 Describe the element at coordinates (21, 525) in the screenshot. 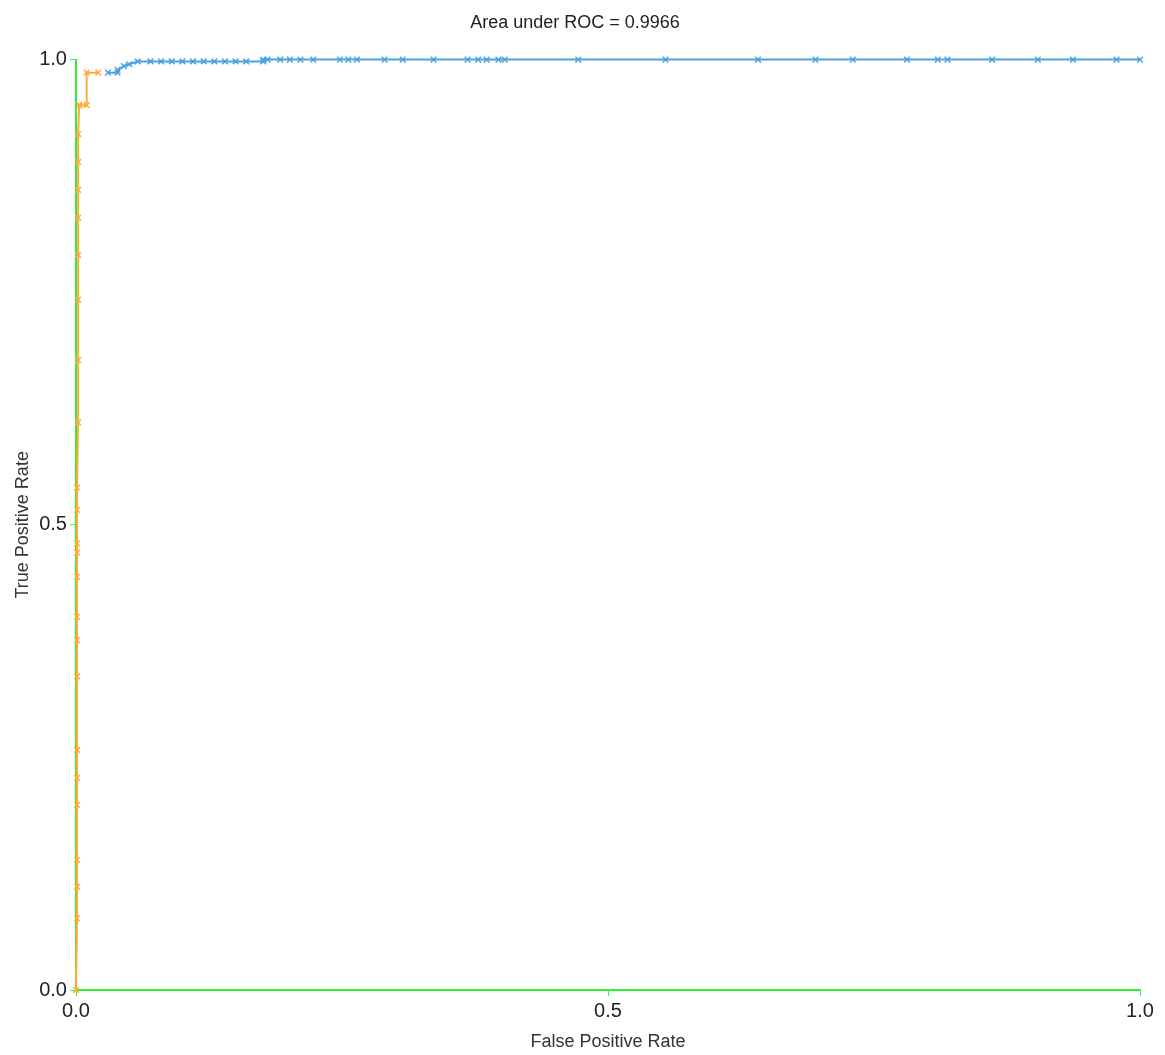

I see `y-axis-title: True Positive Rate` at that location.